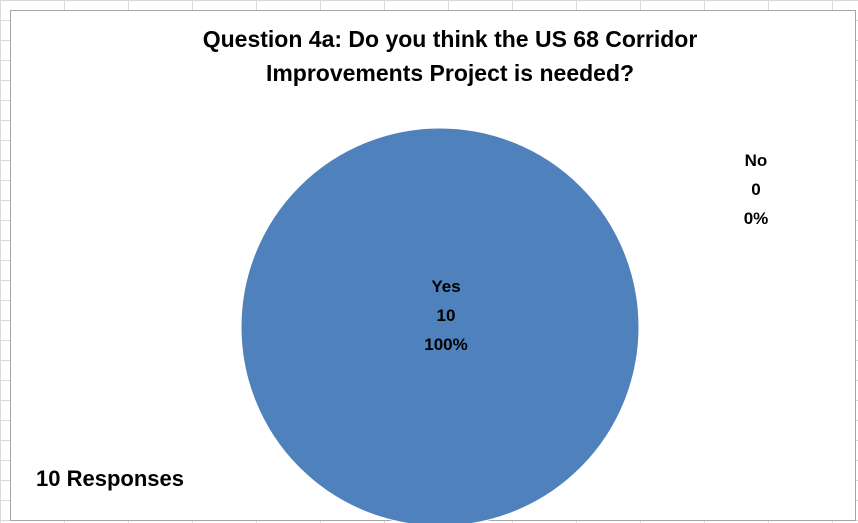  Describe the element at coordinates (110, 478) in the screenshot. I see `responses-count: 10 Responses` at that location.